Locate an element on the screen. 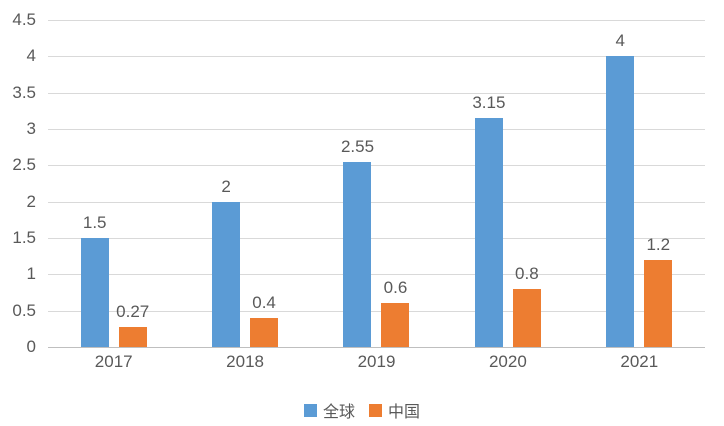 The image size is (724, 426). bar-group-2017: 1.5 0.27 is located at coordinates (113, 183).